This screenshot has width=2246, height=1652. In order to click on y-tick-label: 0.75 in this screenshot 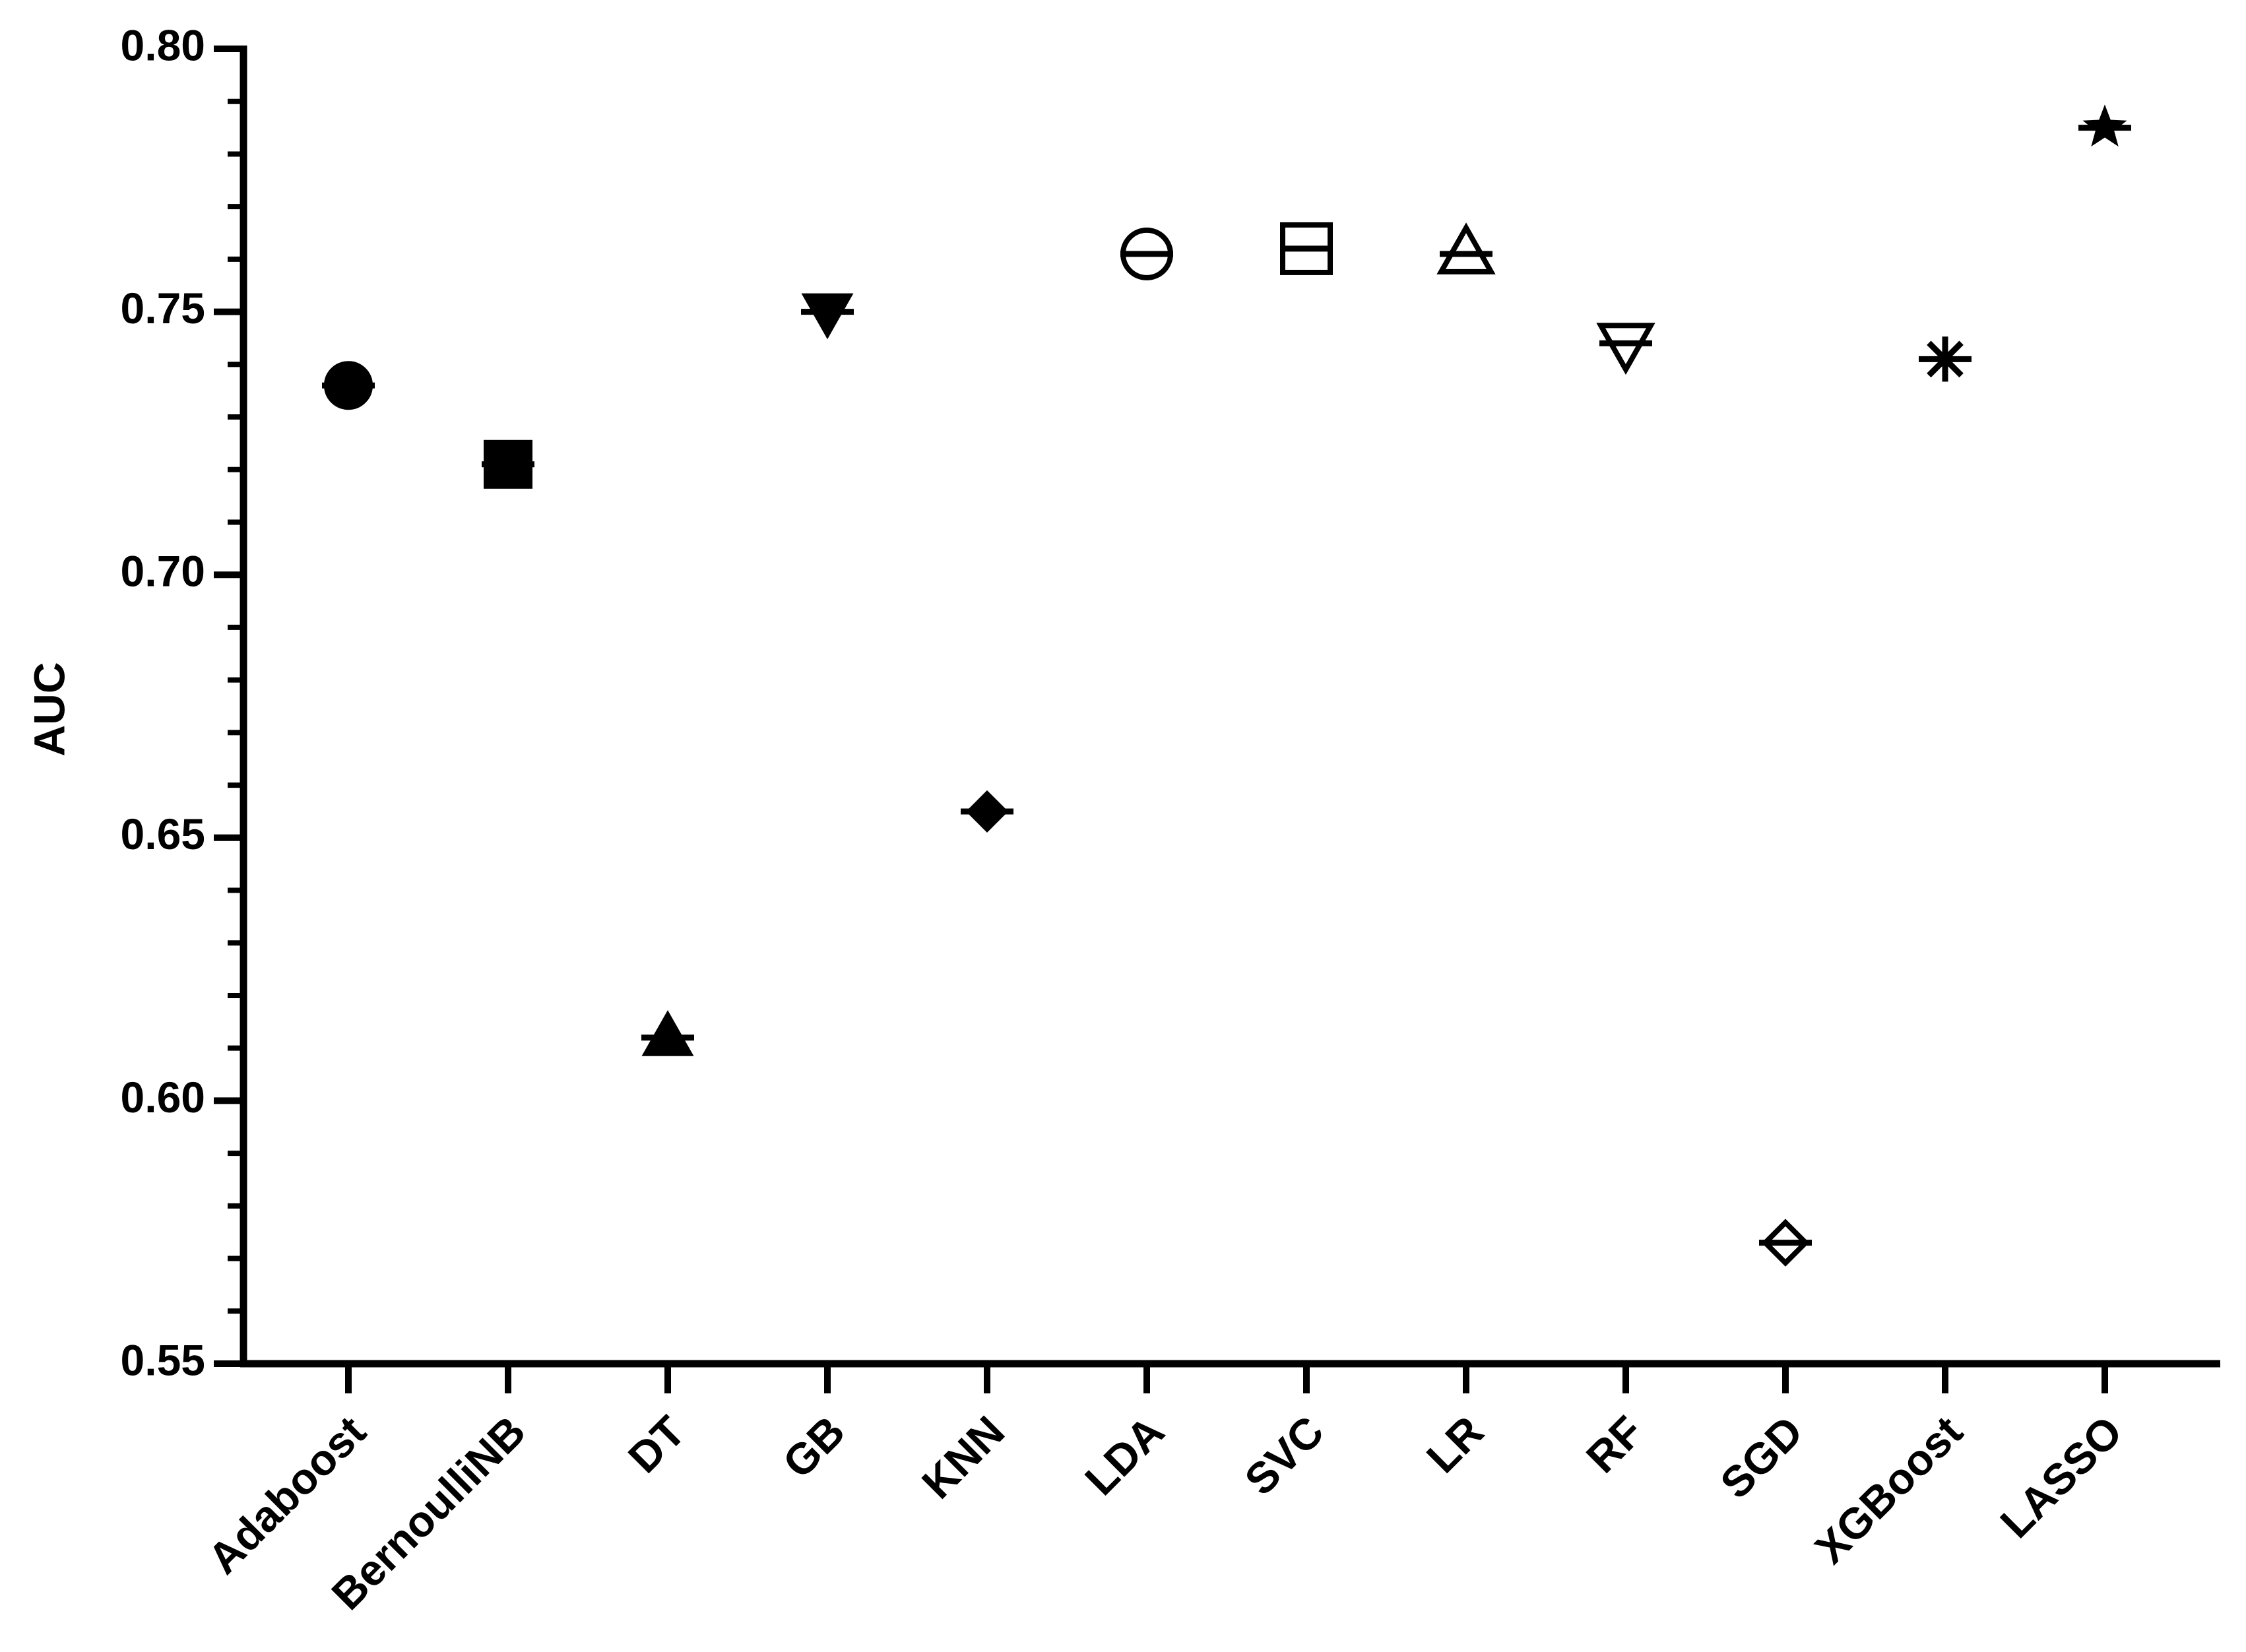, I will do `click(163, 308)`.